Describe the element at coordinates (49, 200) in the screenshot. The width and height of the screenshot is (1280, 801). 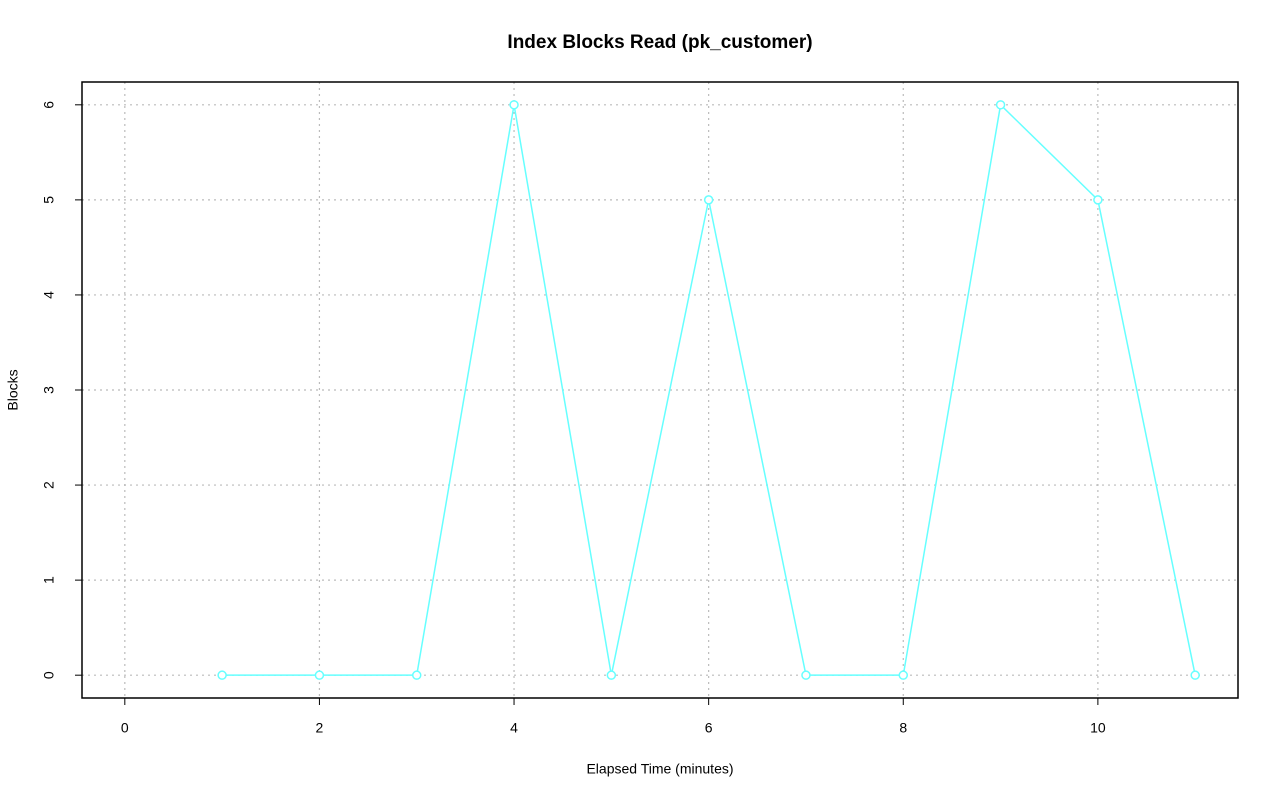
I see `y-tick-label: 5` at that location.